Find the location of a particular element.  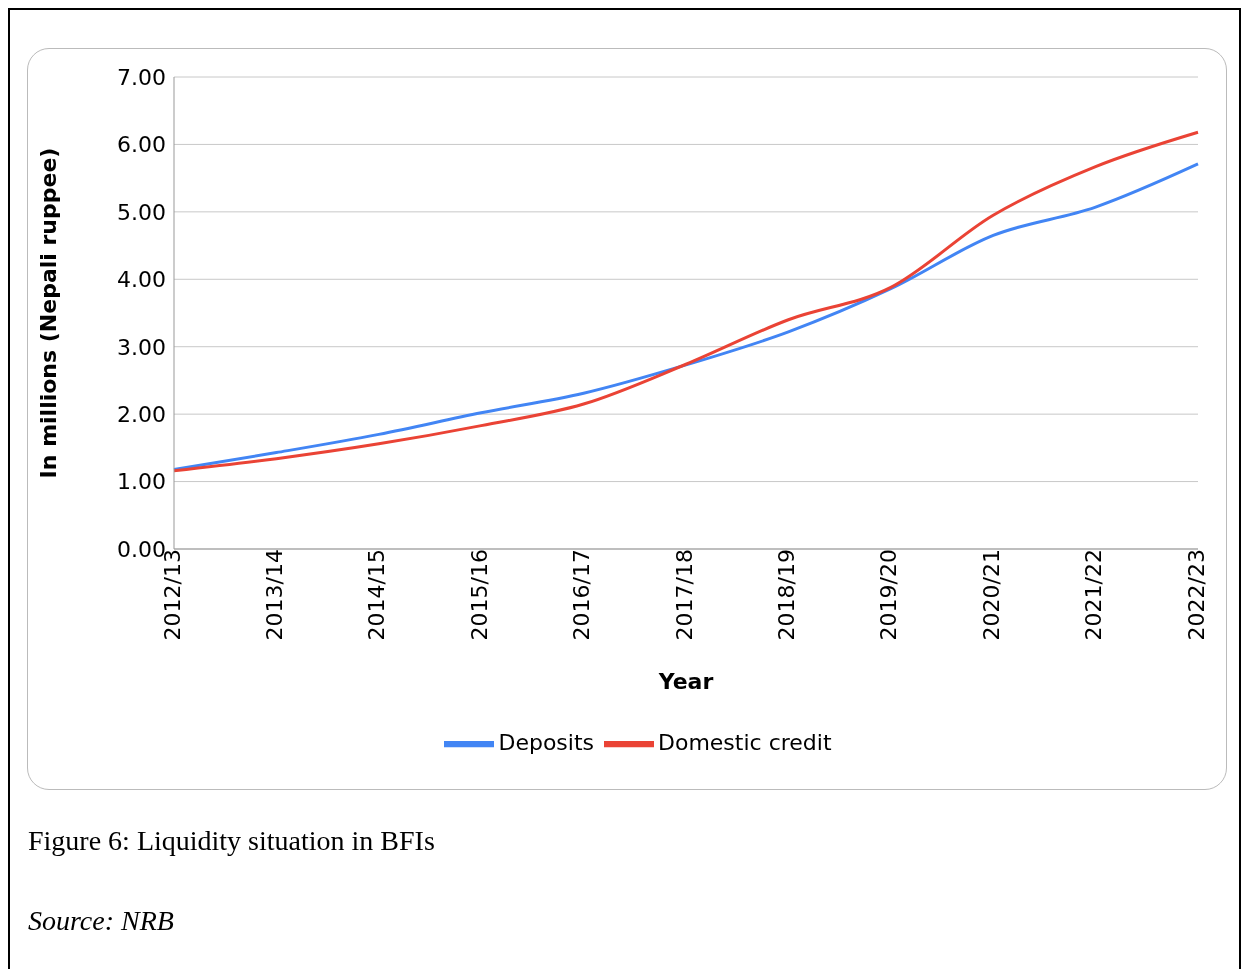

y-tick-label: 4.00 is located at coordinates (141, 280).